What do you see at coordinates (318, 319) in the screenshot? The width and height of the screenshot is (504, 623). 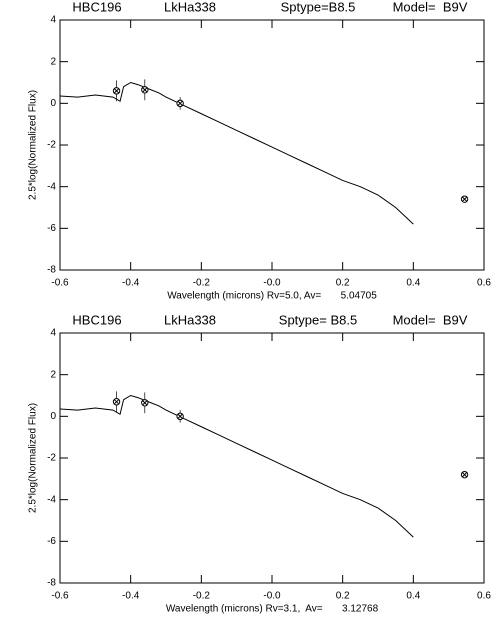 I see `header-label: Sptype= B8.5` at bounding box center [318, 319].